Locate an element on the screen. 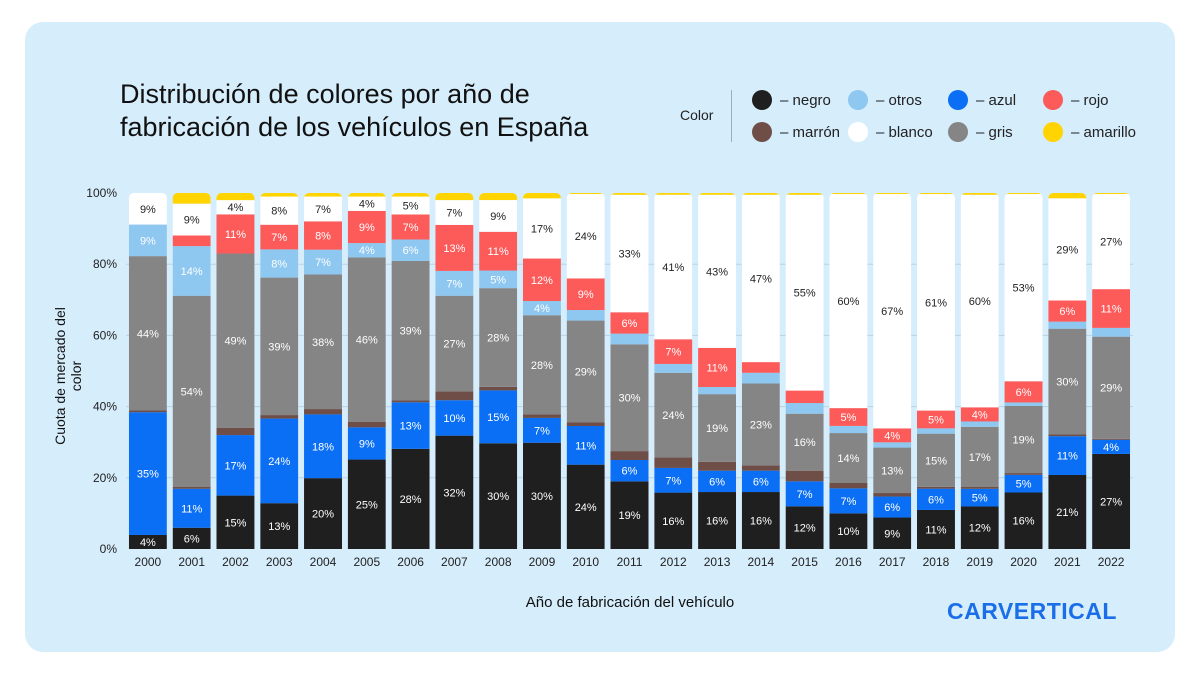 This screenshot has width=1200, height=675. x-tick-label: 2009 is located at coordinates (542, 562).